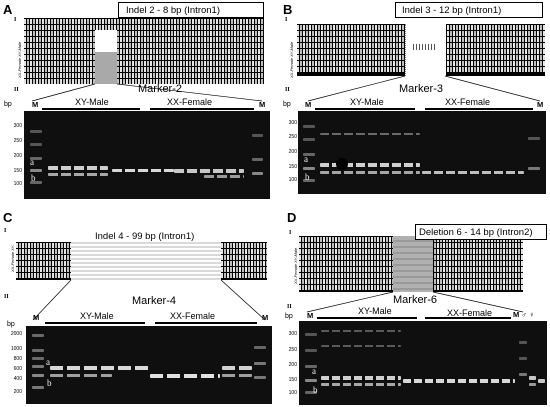 The height and width of the screenshot is (407, 550). I want to click on indel-title: Indel 2 - 8 bp (Intron1), so click(173, 10).